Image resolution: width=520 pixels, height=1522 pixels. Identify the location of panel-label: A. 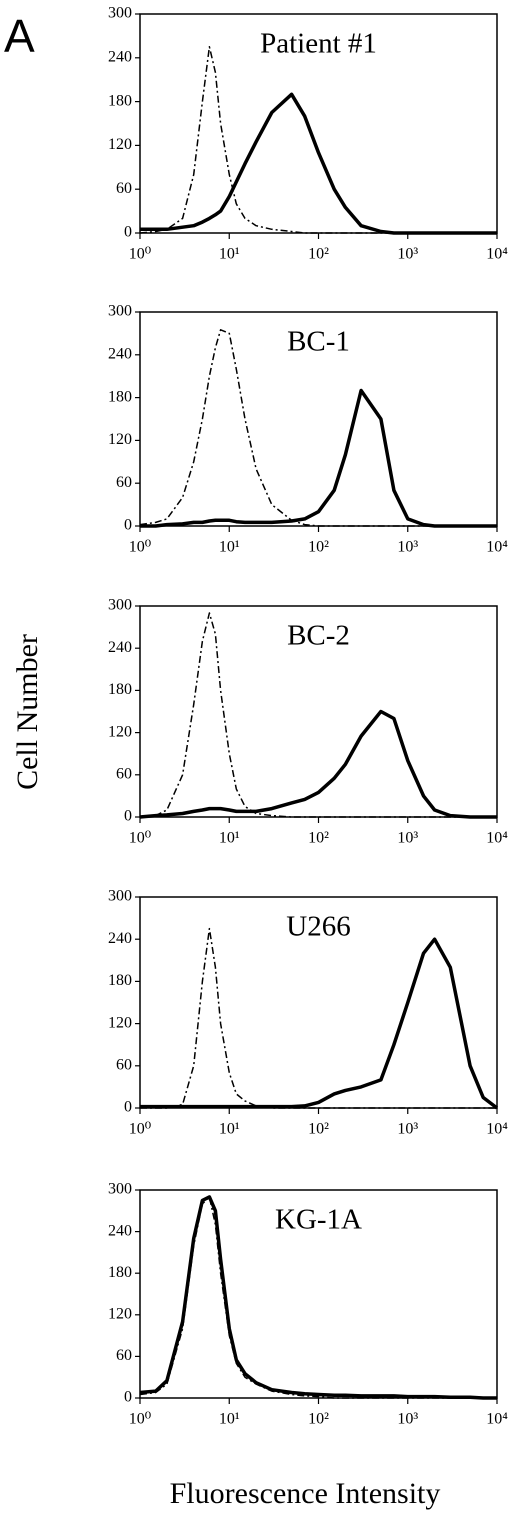
(19, 36).